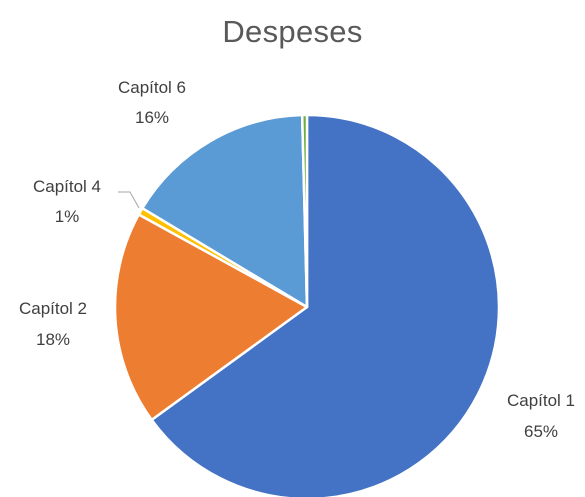 The width and height of the screenshot is (585, 497). What do you see at coordinates (67, 216) in the screenshot?
I see `data-label-percent-cap-tol-4: 1%` at bounding box center [67, 216].